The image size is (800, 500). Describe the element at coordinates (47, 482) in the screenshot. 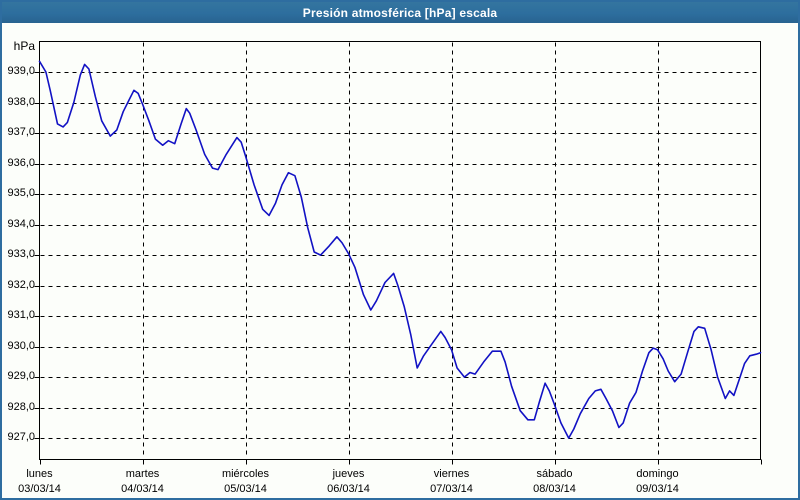

I see `x-day-label: lunes 03/03/14` at that location.